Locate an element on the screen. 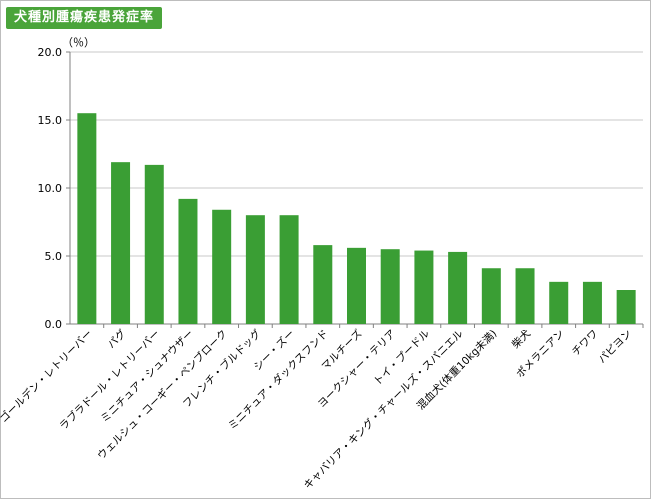 The image size is (651, 499). y-tick-label: 10.0 is located at coordinates (50, 188).